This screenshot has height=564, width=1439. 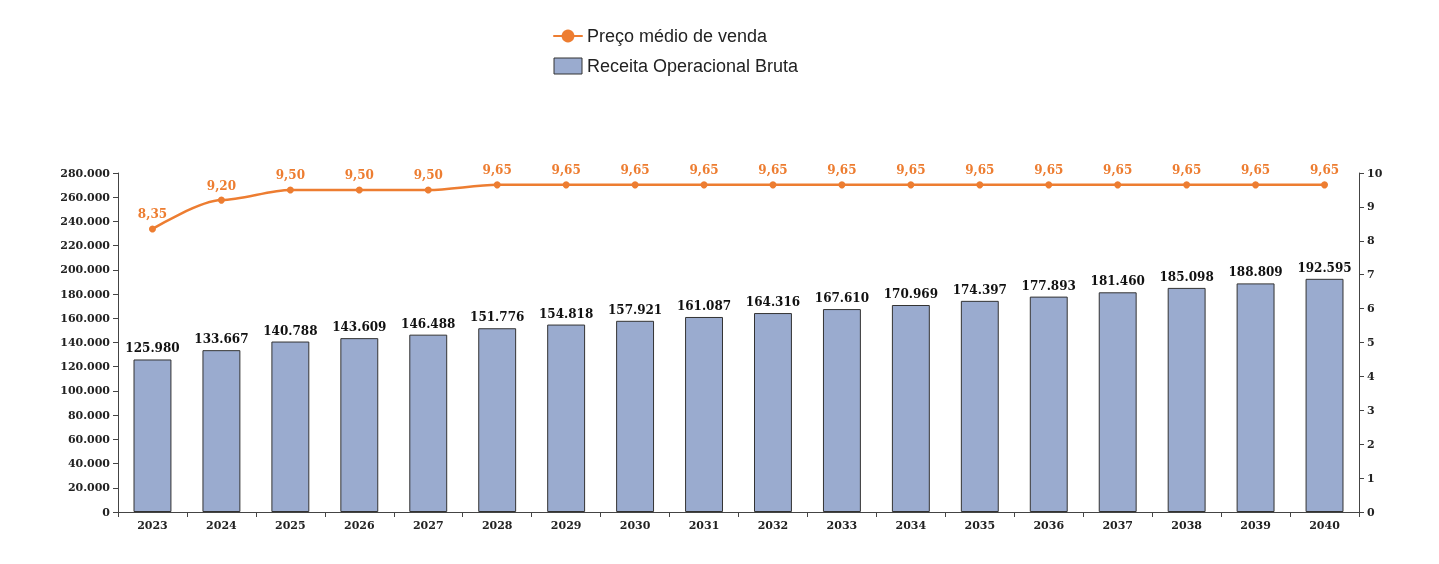 What do you see at coordinates (221, 339) in the screenshot?
I see `data-label: 133.667` at bounding box center [221, 339].